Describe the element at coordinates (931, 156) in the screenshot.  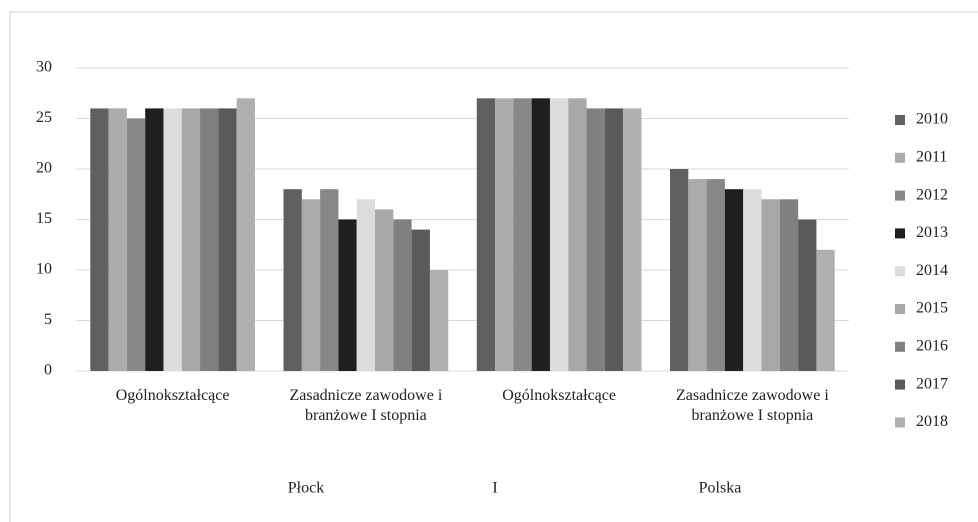
I see `legend-label: 2011` at that location.